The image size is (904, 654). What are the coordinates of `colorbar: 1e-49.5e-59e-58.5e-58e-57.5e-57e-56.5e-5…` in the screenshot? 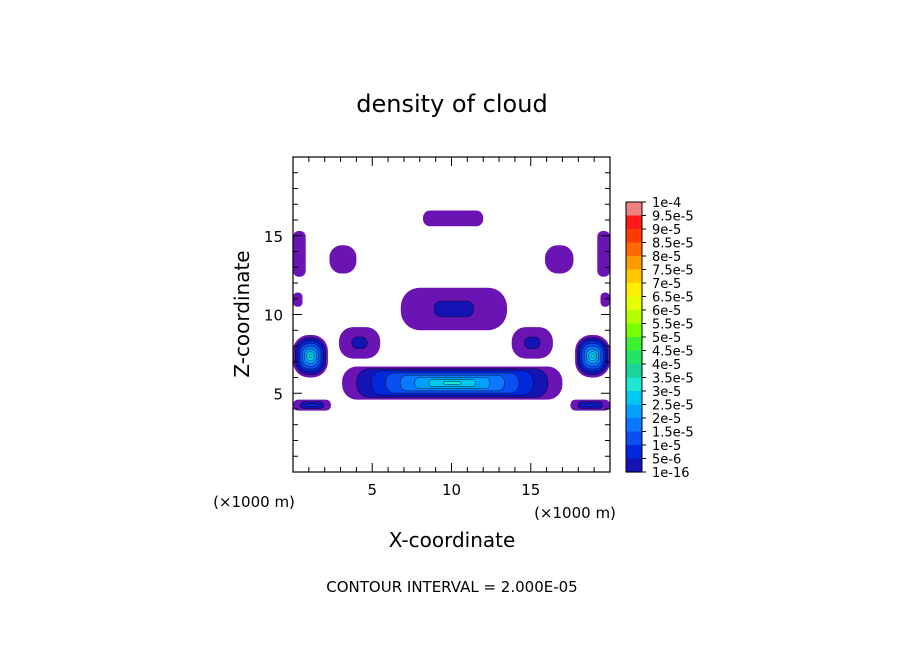 It's located at (659, 338).